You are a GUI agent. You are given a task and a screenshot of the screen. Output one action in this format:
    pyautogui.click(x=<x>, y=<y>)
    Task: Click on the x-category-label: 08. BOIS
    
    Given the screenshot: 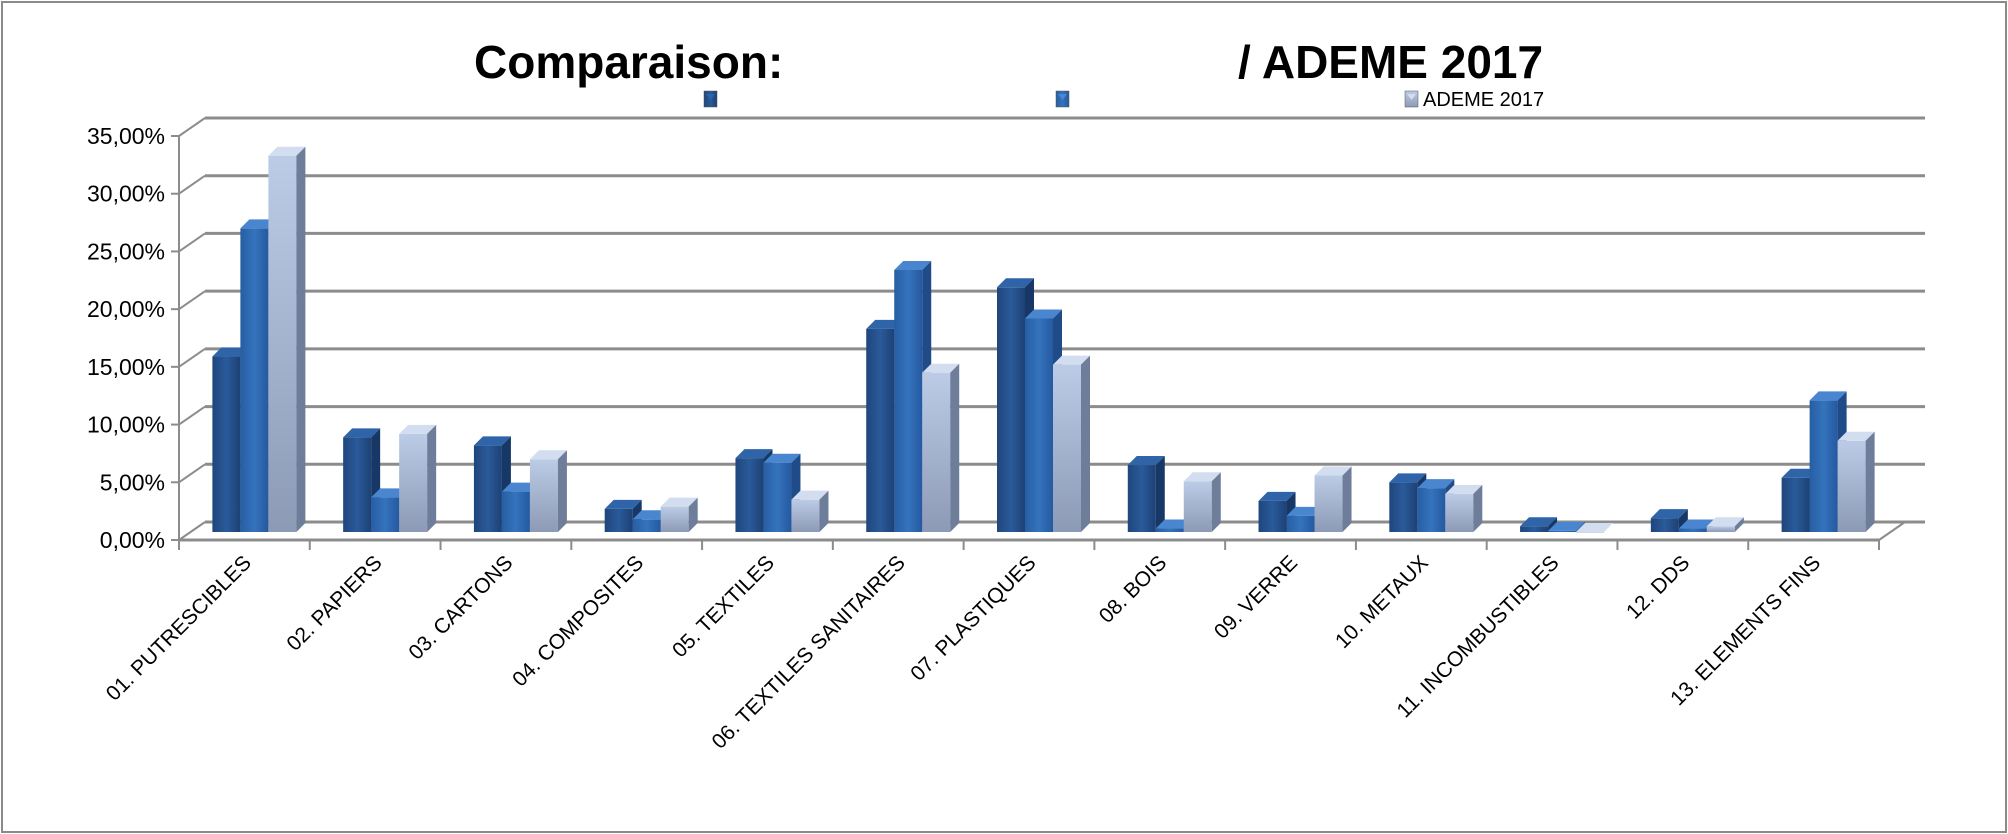 What is the action you would take?
    pyautogui.click(x=1133, y=589)
    